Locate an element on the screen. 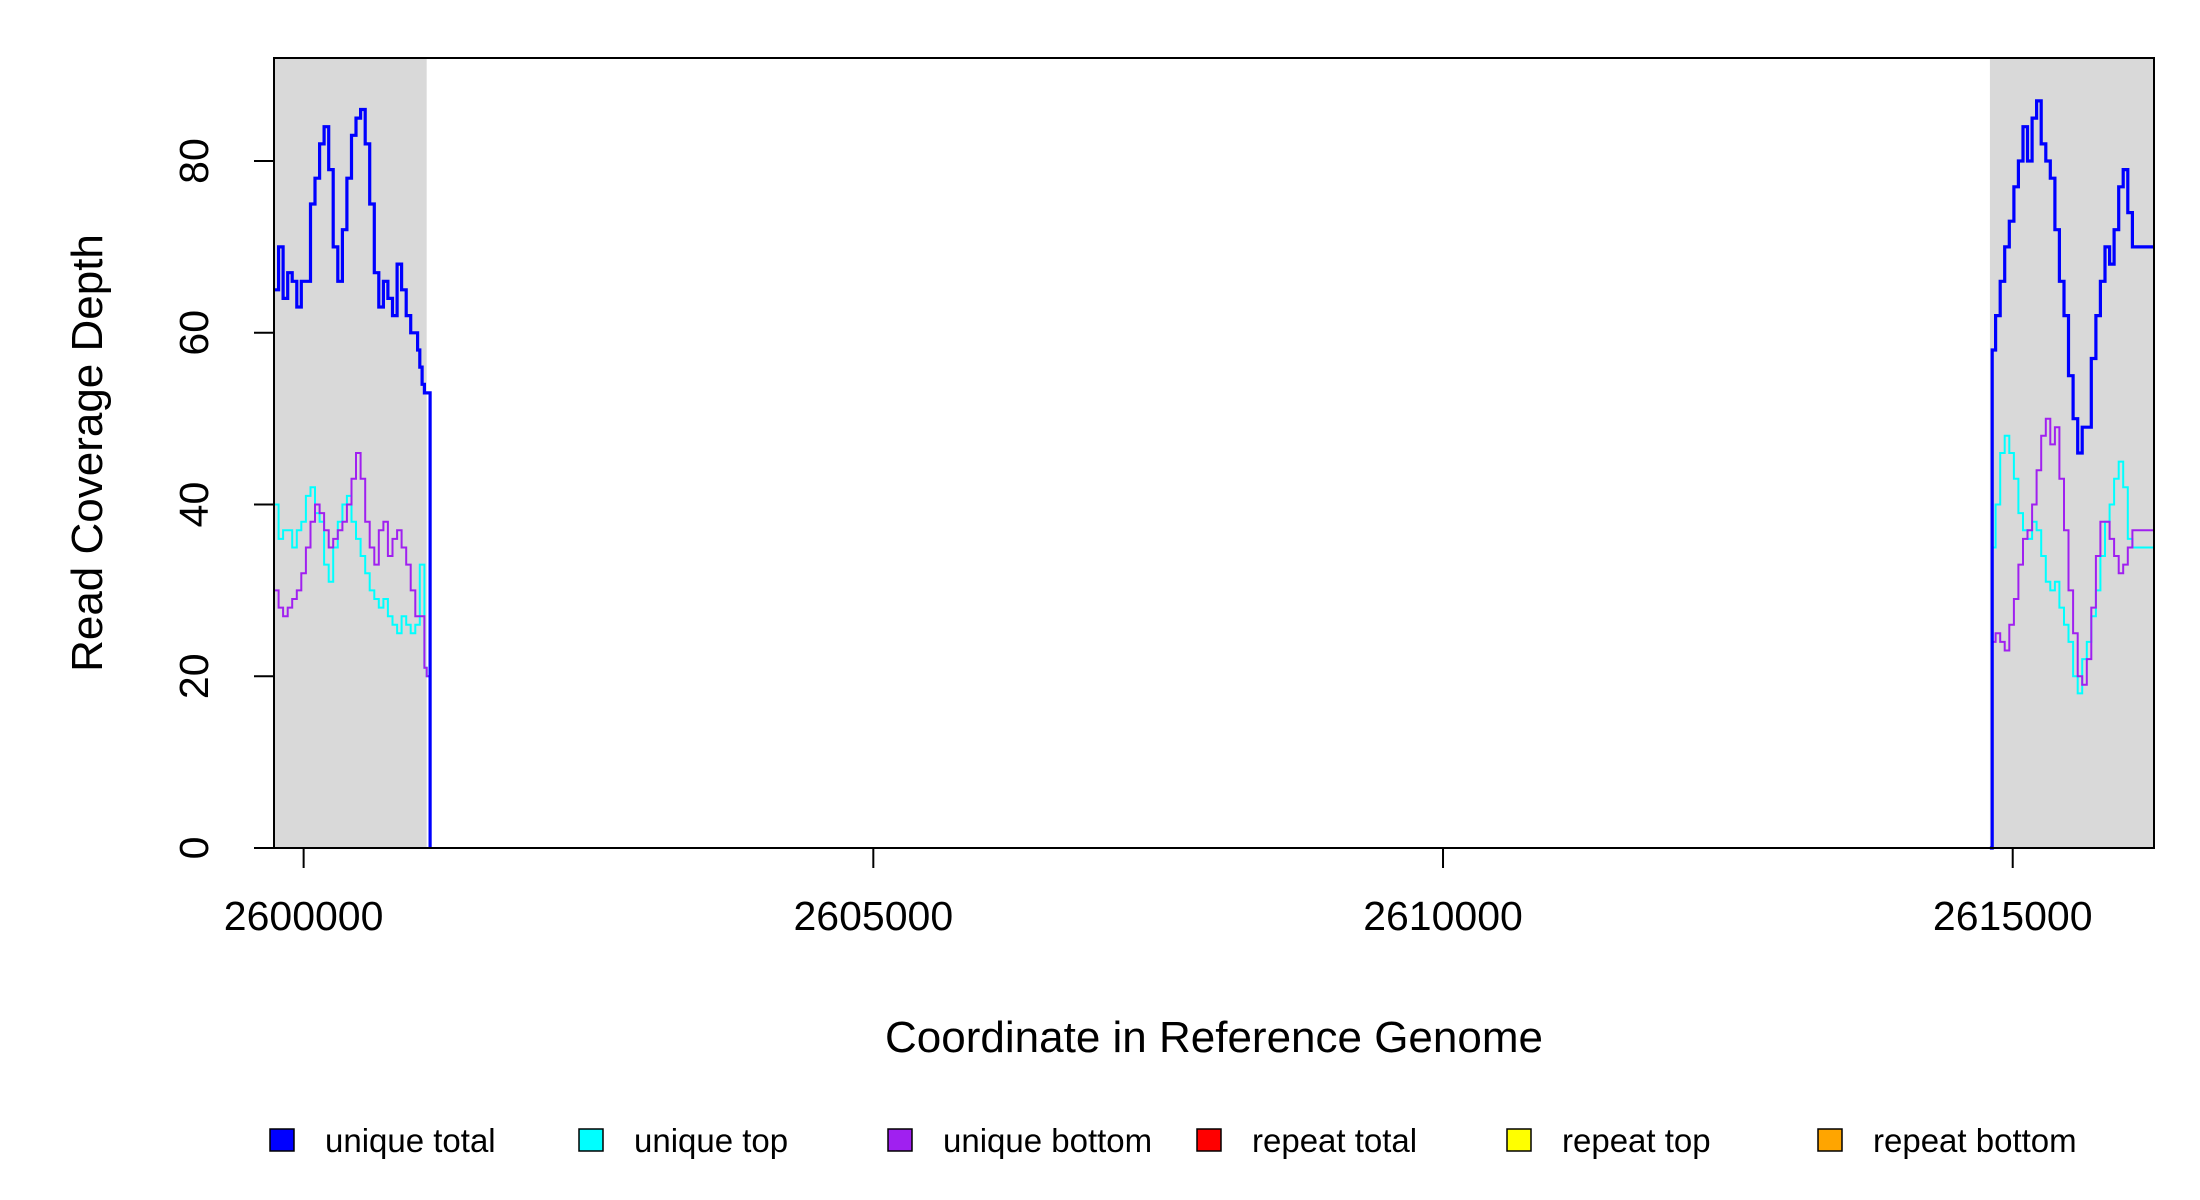 The width and height of the screenshot is (2200, 1200). y-tick-label: 20 is located at coordinates (194, 676).